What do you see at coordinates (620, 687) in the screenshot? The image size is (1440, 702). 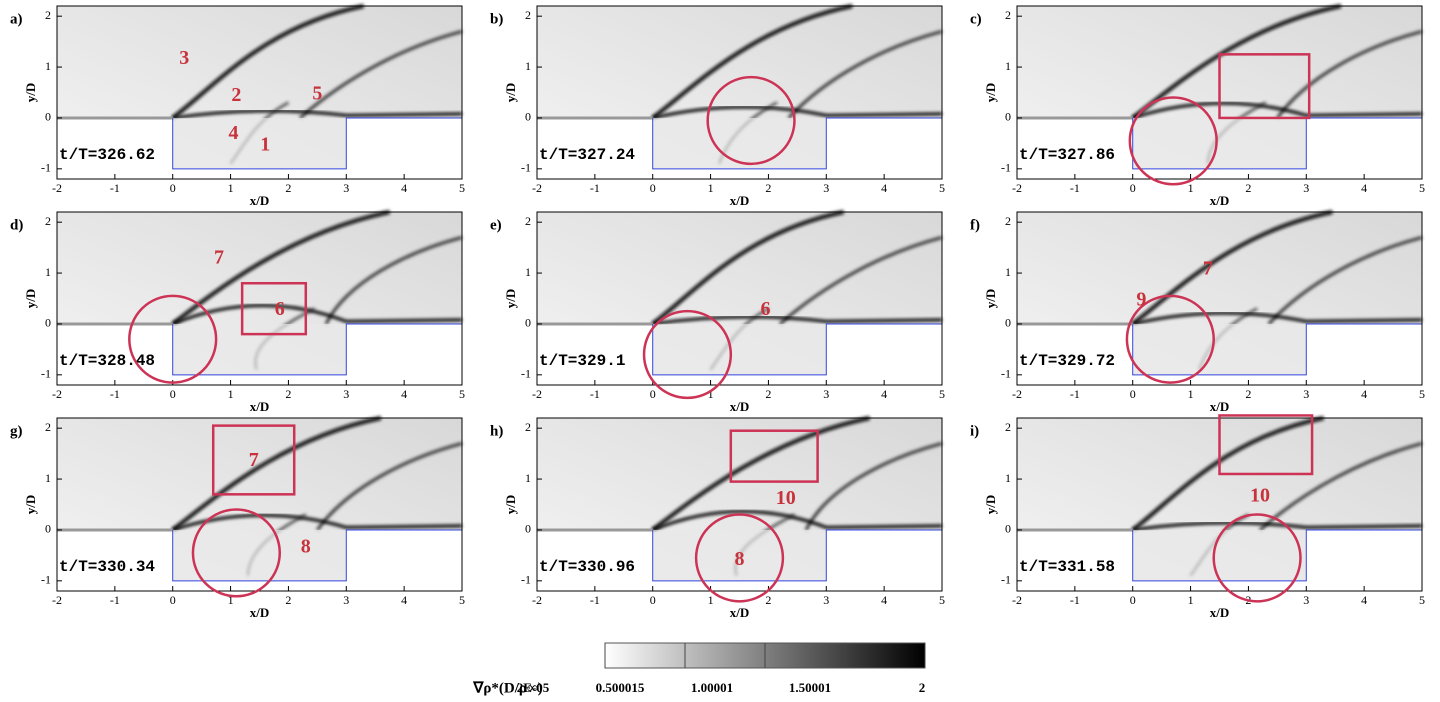 I see `colorbar-tick-label: 0.500015` at bounding box center [620, 687].